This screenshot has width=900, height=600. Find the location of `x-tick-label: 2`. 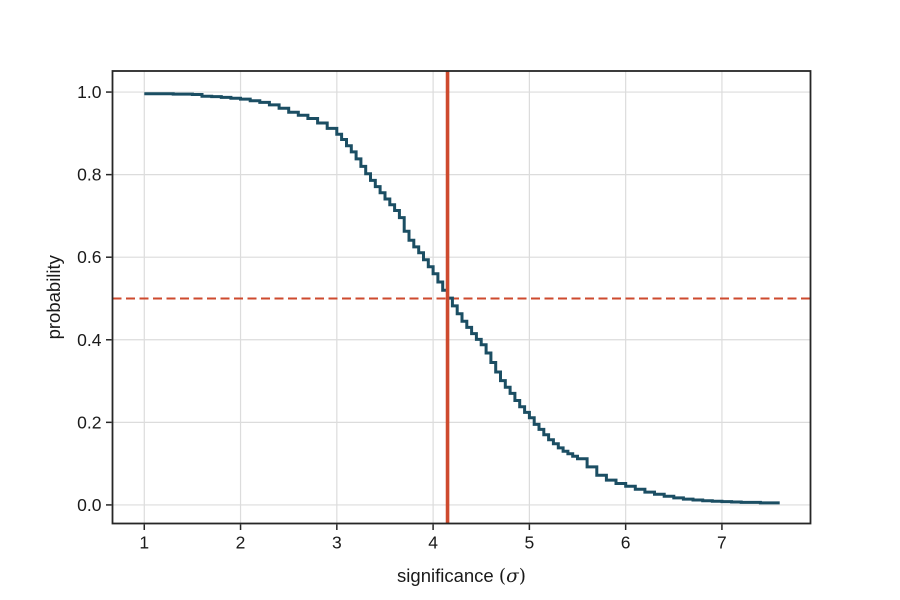

x-tick-label: 2 is located at coordinates (241, 543).